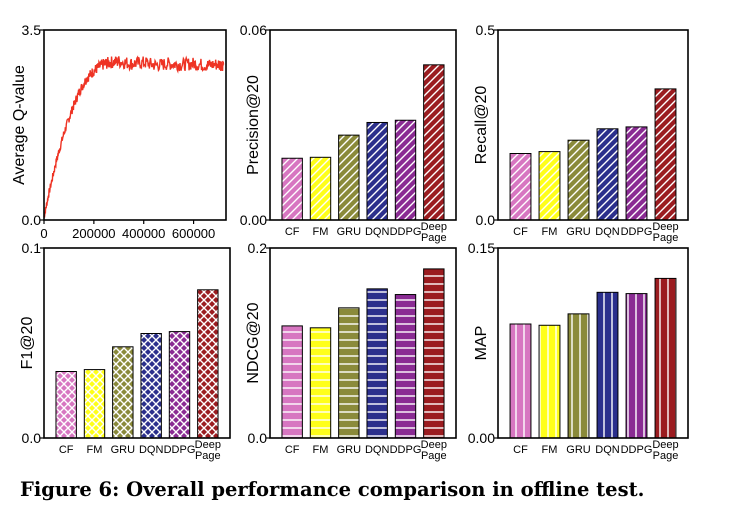 This screenshot has height=516, width=738. Describe the element at coordinates (43, 233) in the screenshot. I see `x-tick-label-0: 0` at that location.